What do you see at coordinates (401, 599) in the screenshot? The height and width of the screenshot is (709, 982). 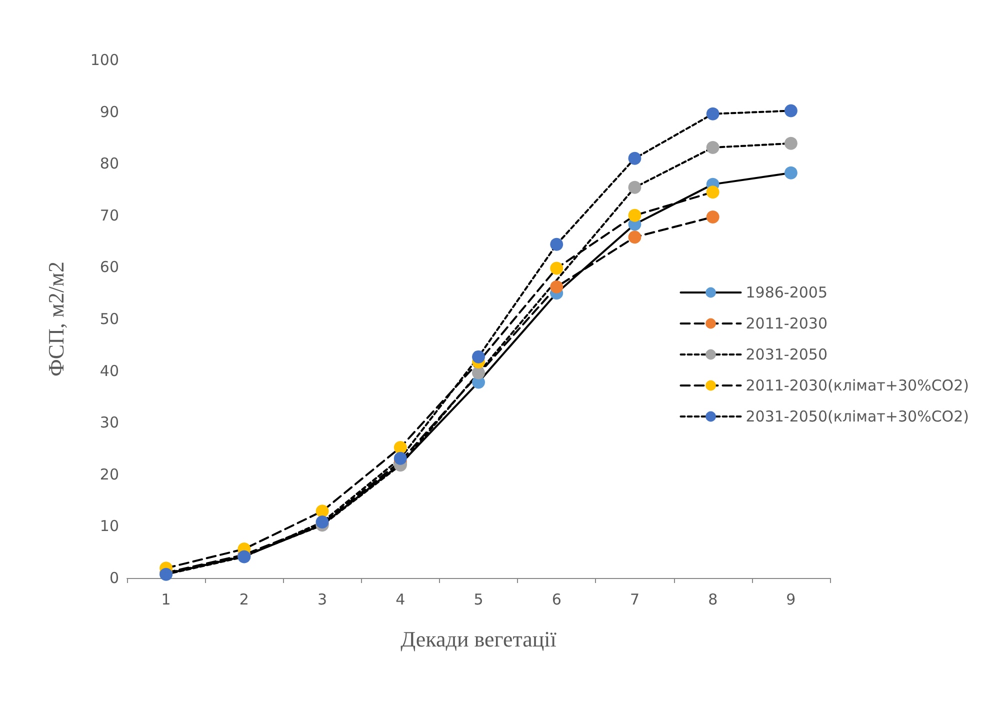 I see `x-tick-label: 4` at bounding box center [401, 599].